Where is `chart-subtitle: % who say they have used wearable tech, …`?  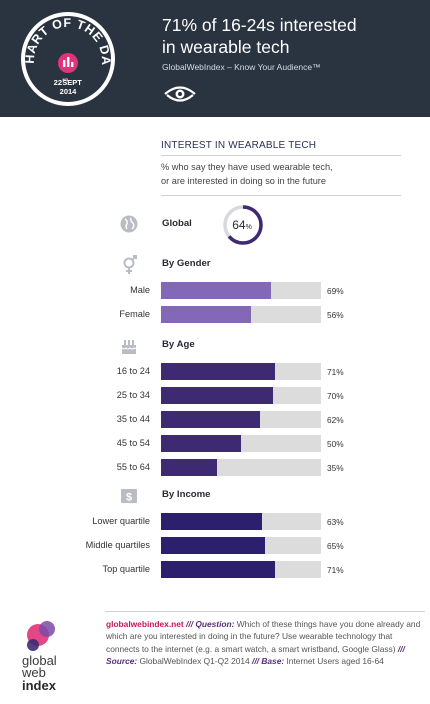 chart-subtitle: % who say they have used wearable tech, … is located at coordinates (281, 174).